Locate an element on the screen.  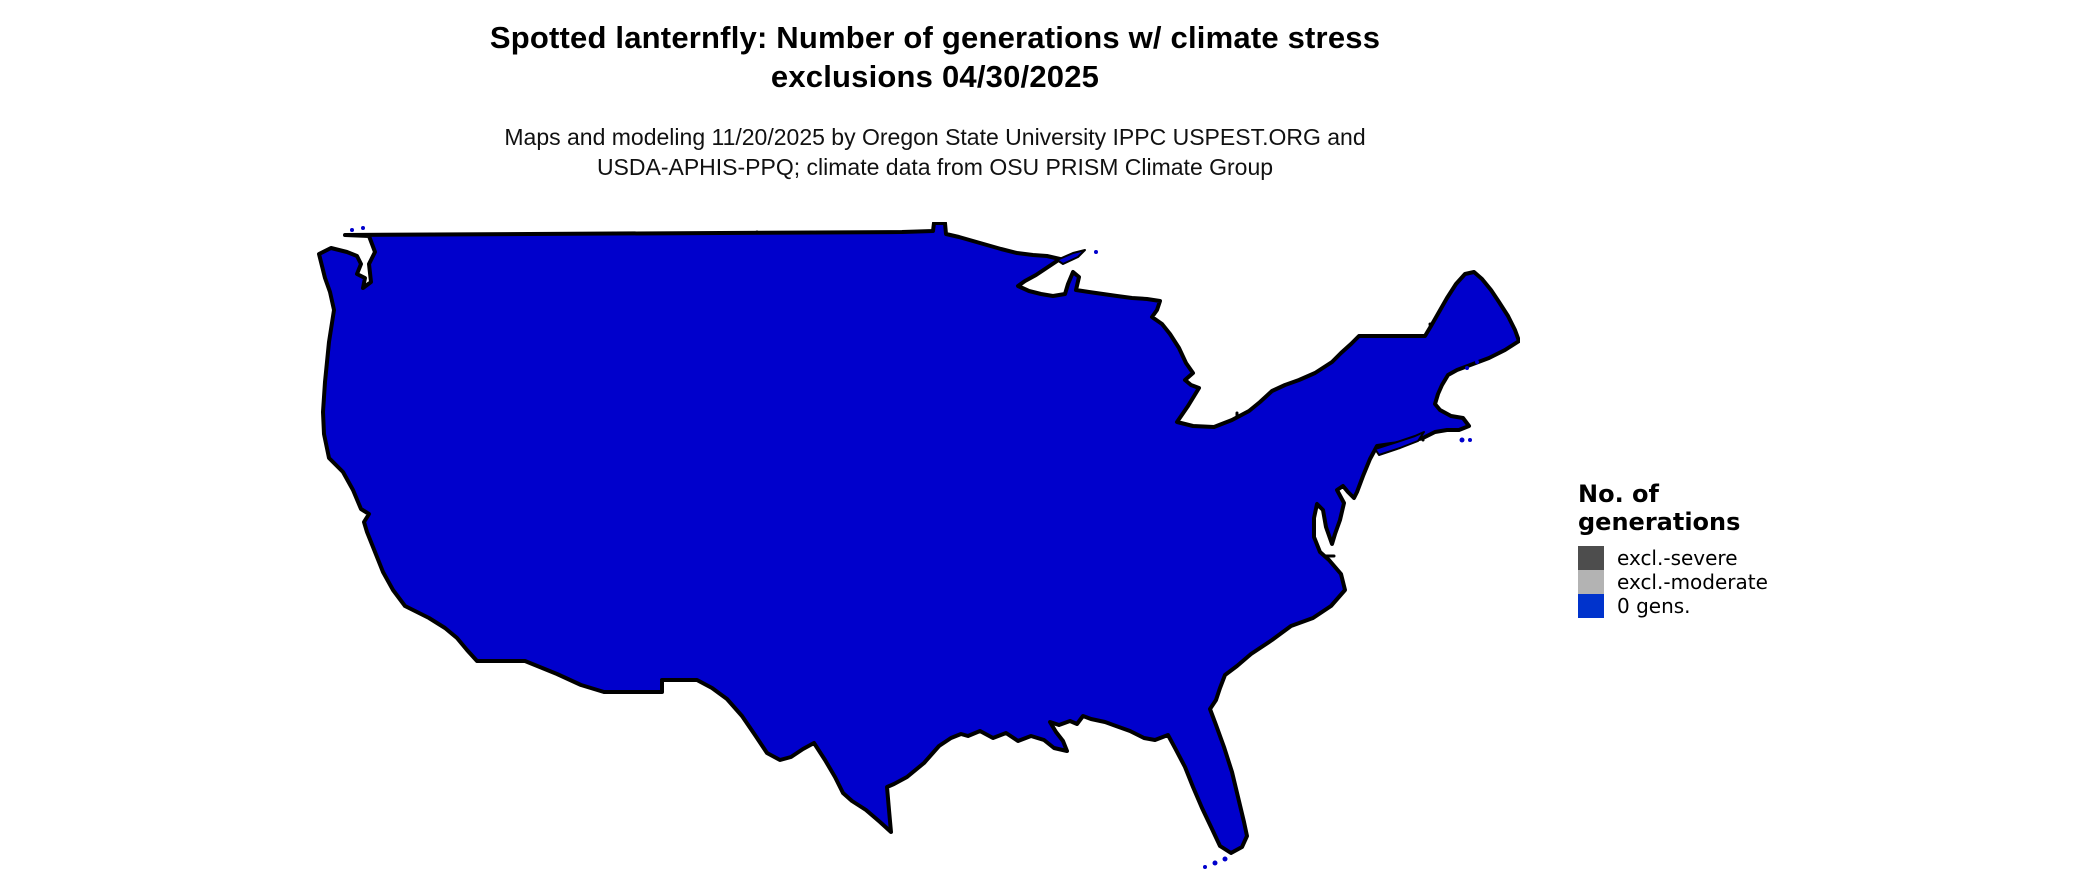
legend-swatches is located at coordinates (1591, 582).